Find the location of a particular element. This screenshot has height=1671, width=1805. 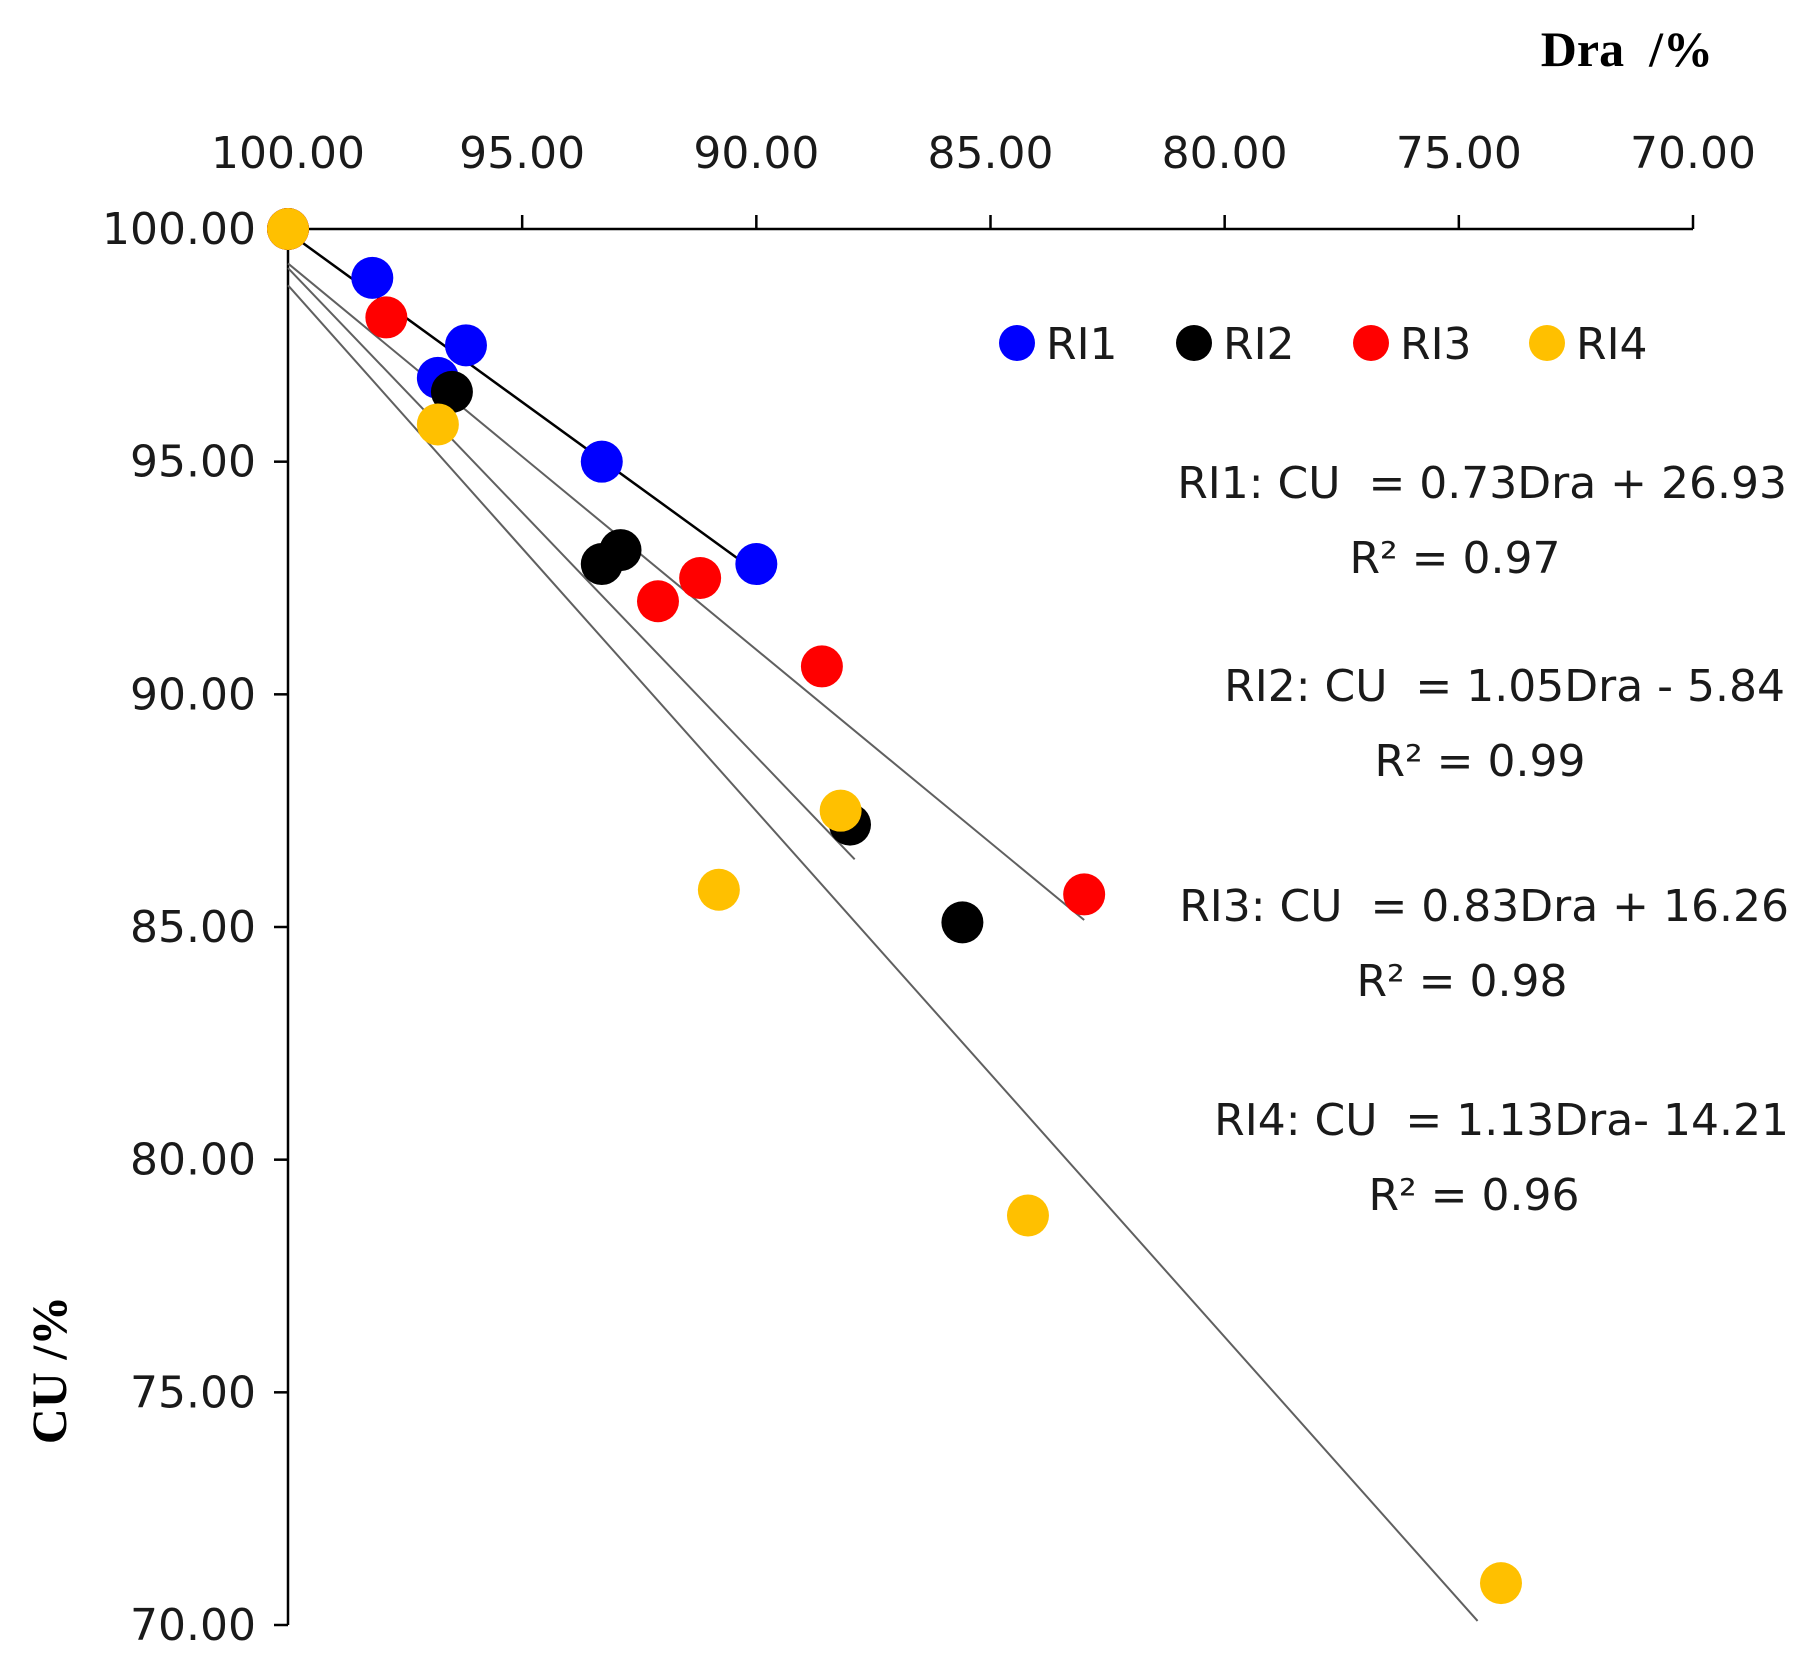

y-tick-label: 95.00 is located at coordinates (193, 462).